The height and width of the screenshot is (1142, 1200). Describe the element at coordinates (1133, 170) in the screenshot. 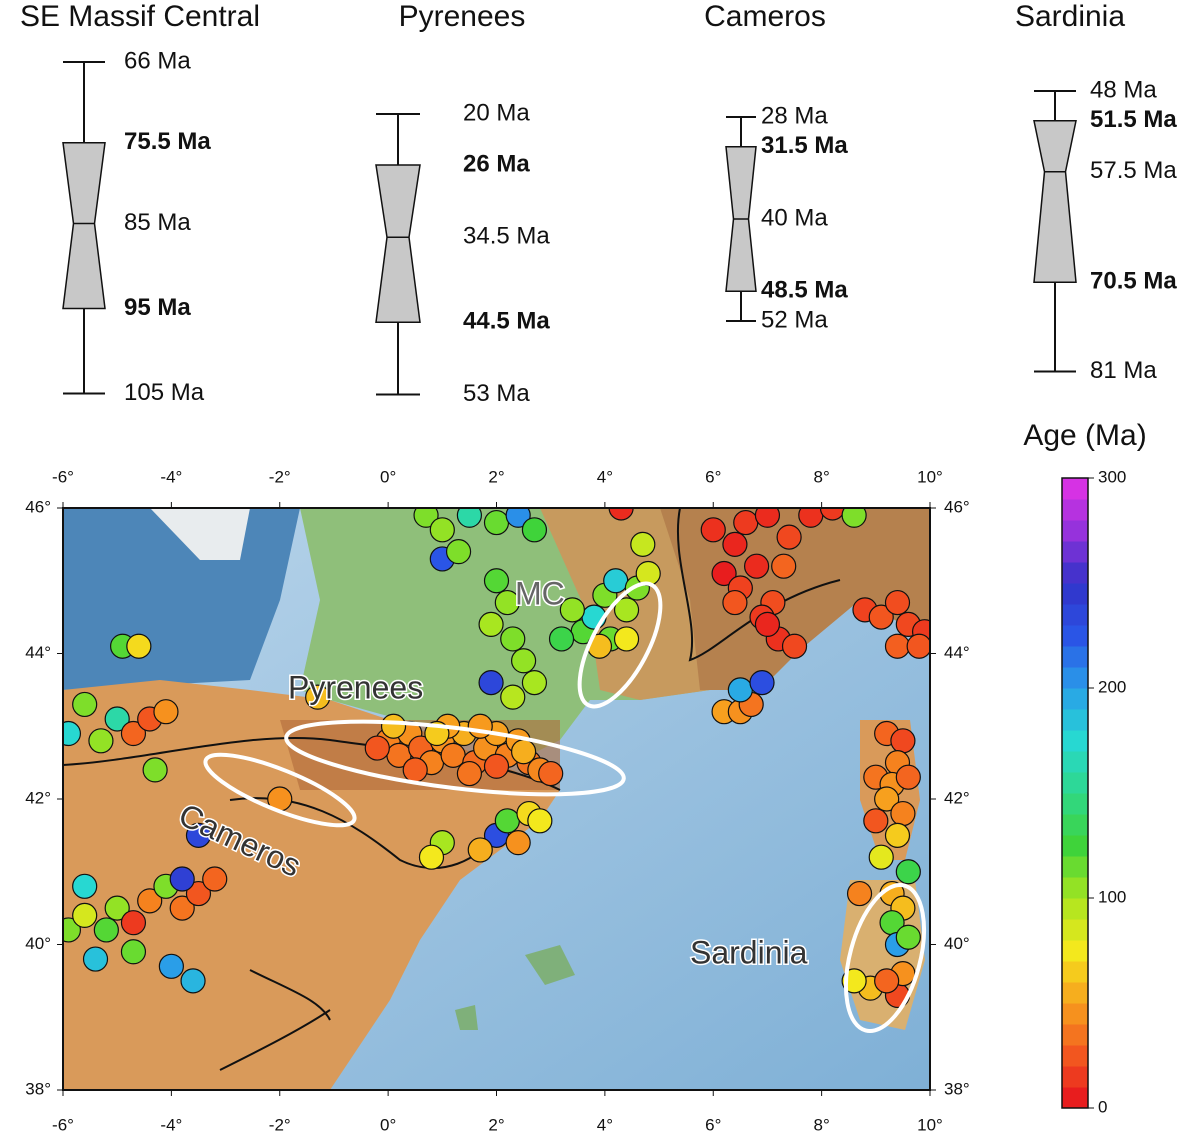

I see `value-label: 57.5 Ma` at that location.